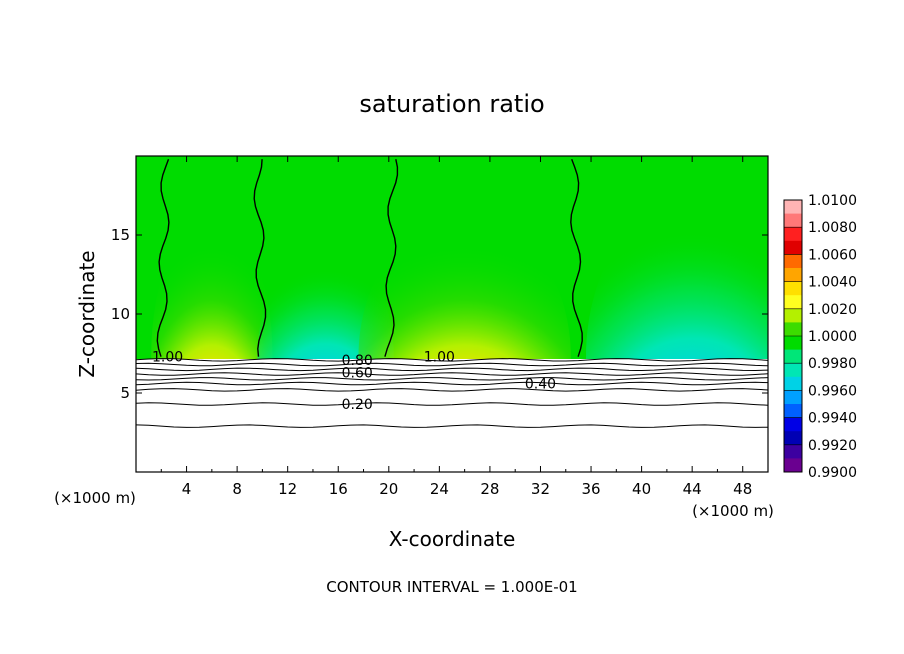 The width and height of the screenshot is (904, 654). I want to click on x-tick-label: 44, so click(692, 489).